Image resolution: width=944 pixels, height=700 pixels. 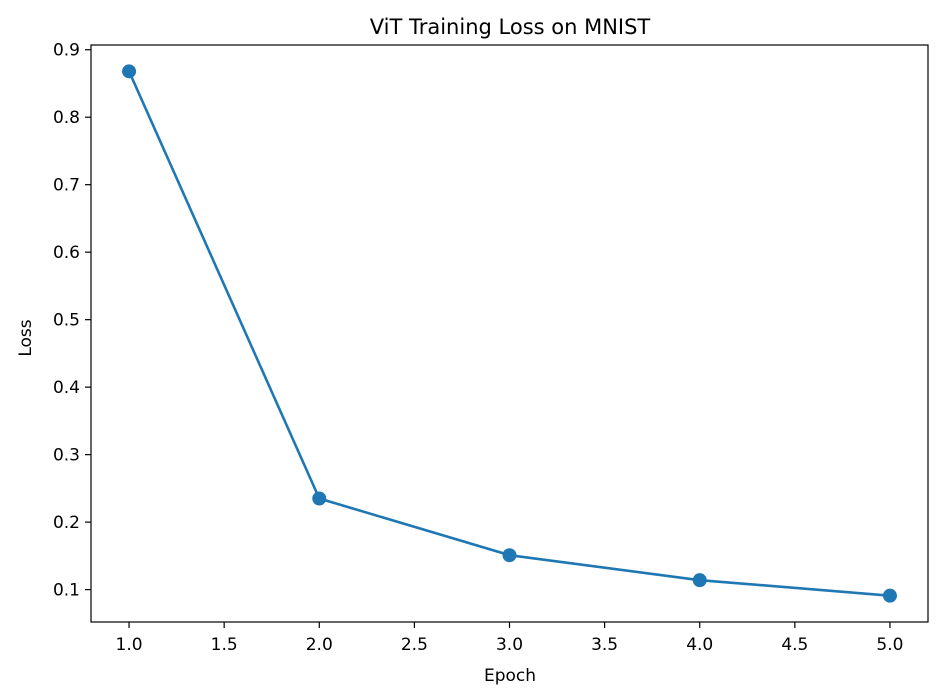 I want to click on y-tick-label: 0.7, so click(x=66, y=186).